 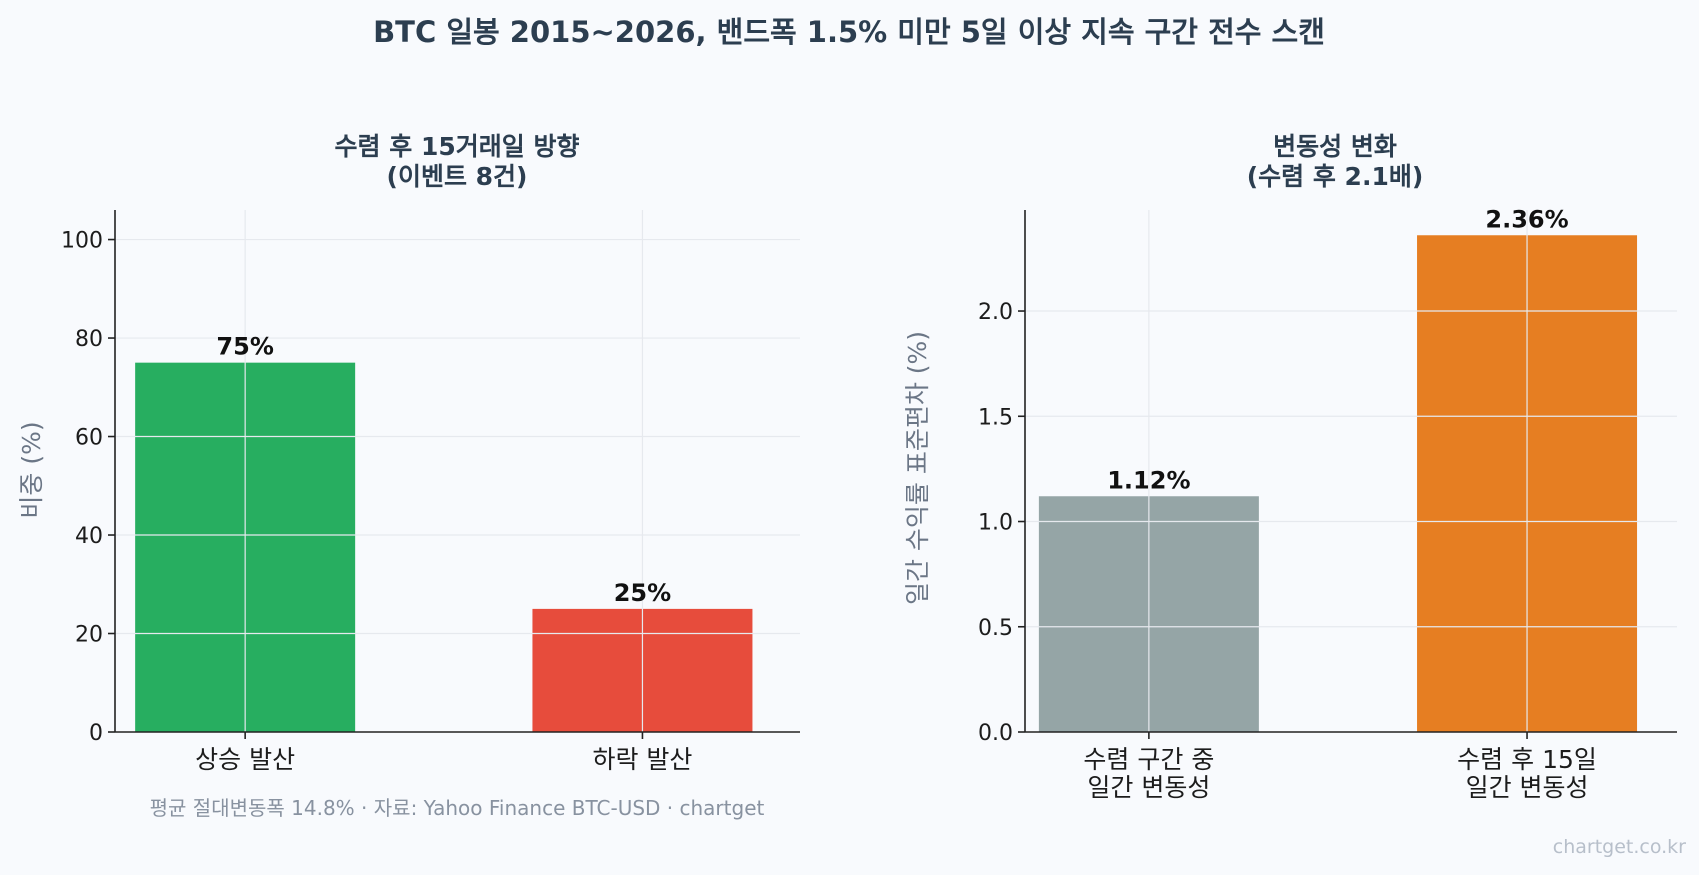 I want to click on volatility-value-label: 2.36%, so click(x=1526, y=219).